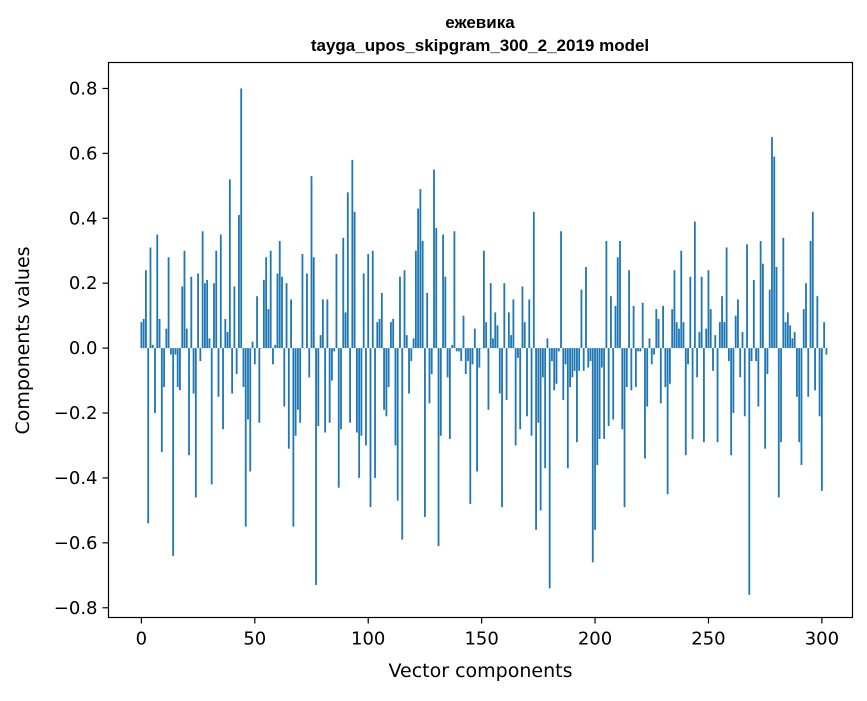  I want to click on y-tick-label: −0.4, so click(76, 478).